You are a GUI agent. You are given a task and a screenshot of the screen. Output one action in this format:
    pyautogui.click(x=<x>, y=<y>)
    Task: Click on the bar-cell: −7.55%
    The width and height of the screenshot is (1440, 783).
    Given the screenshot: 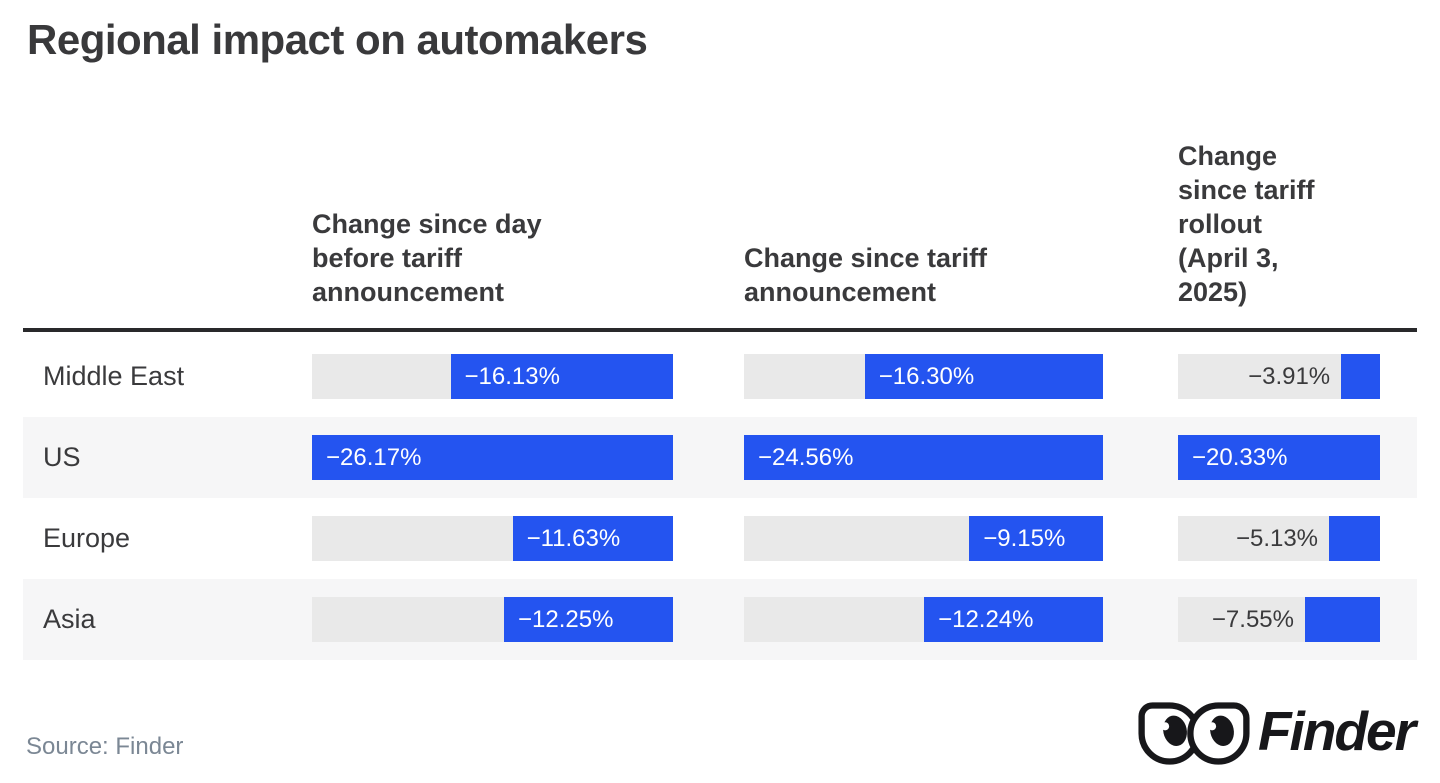 What is the action you would take?
    pyautogui.click(x=1279, y=619)
    